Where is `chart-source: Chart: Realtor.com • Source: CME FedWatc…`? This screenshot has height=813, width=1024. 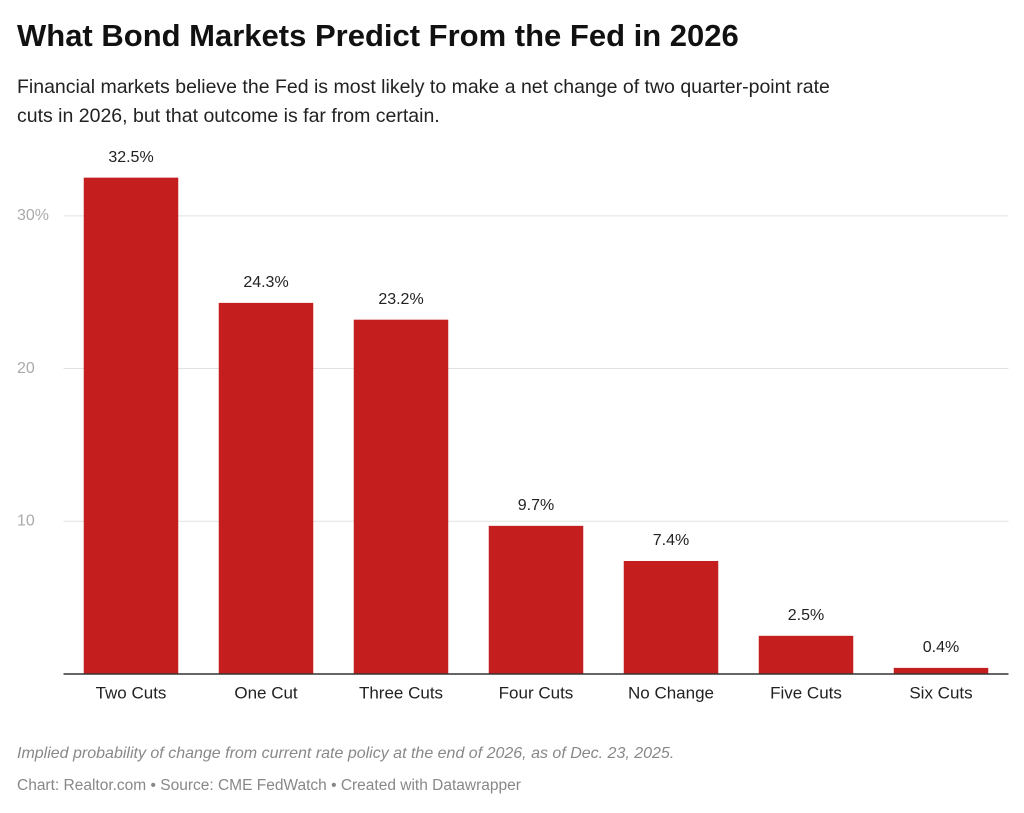 chart-source: Chart: Realtor.com • Source: CME FedWatc… is located at coordinates (269, 785).